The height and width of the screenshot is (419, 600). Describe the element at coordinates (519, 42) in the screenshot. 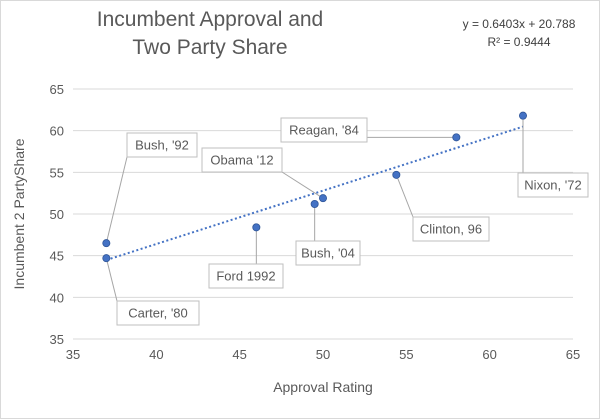

I see `trendline-r-squared: R² = 0.9444` at that location.